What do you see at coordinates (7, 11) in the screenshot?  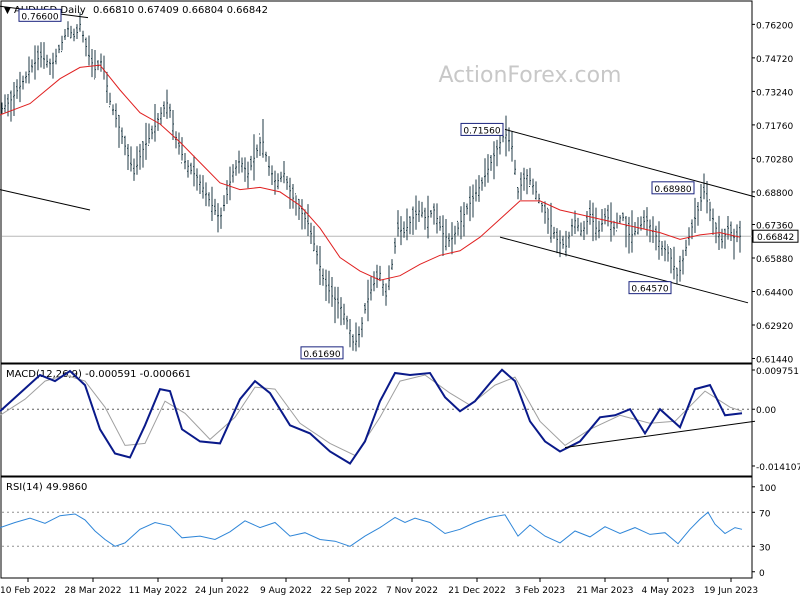 I see `collapse-triangle-icon: ▼` at bounding box center [7, 11].